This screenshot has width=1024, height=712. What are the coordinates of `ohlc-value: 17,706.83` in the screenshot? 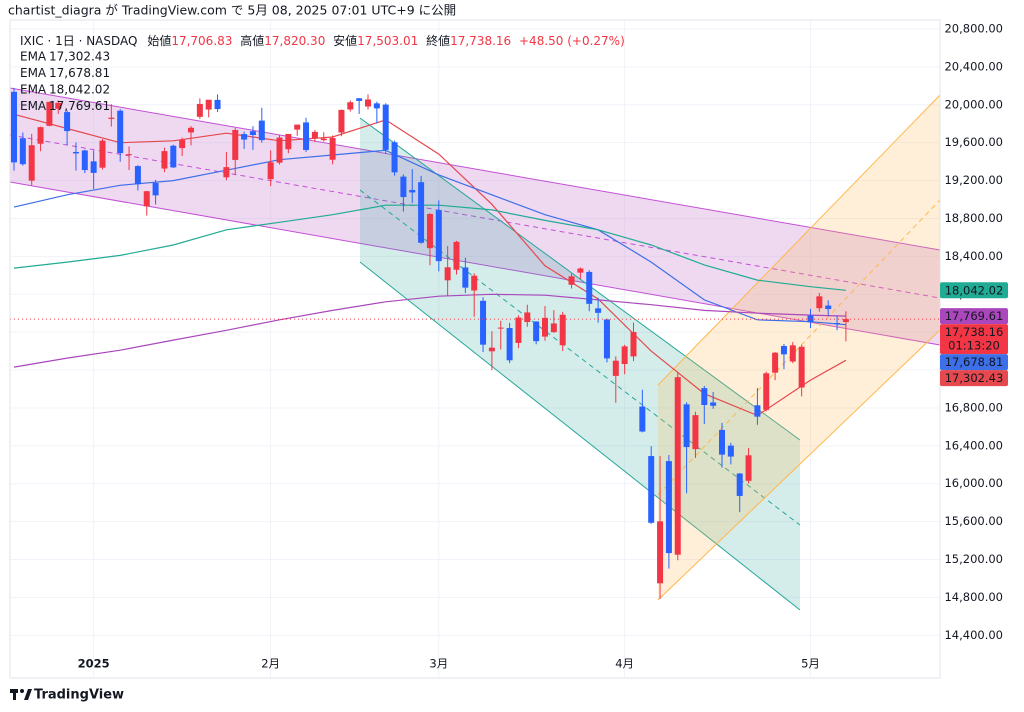 It's located at (201, 41).